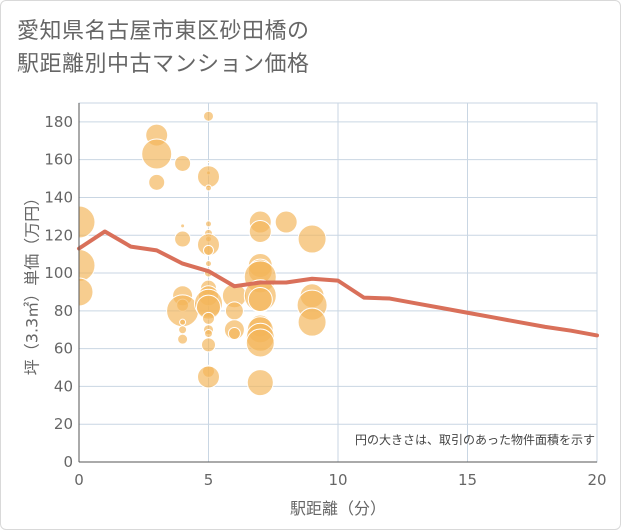 The image size is (621, 530). I want to click on y-axis-label: 坪（3.3㎡）単価（万円）, so click(32, 282).